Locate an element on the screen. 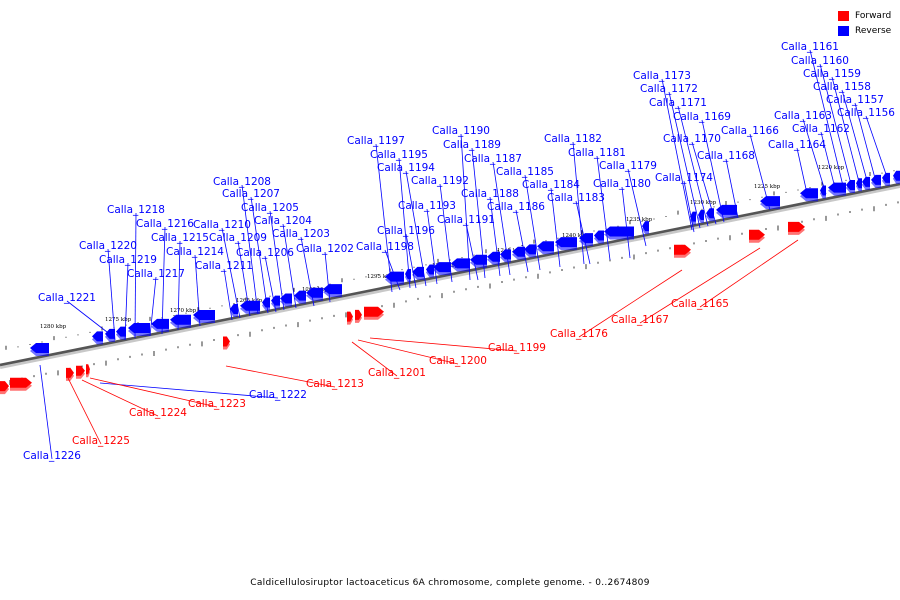 The height and width of the screenshot is (600, 900). rev-gene-18-arrow is located at coordinates (418, 271).